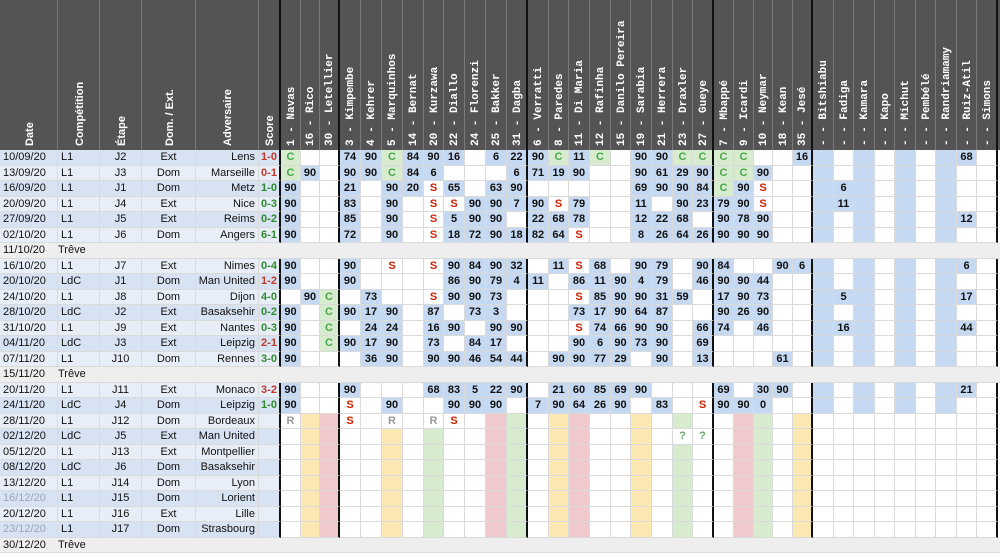 This screenshot has height=557, width=1000. I want to click on cell-adv: Basaksehir, so click(227, 313).